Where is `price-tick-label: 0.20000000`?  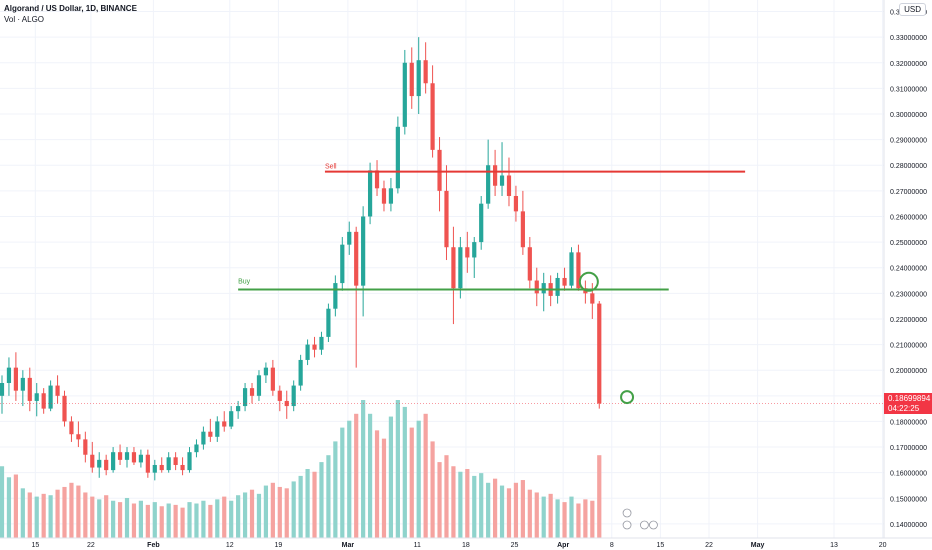 price-tick-label: 0.20000000 is located at coordinates (908, 371).